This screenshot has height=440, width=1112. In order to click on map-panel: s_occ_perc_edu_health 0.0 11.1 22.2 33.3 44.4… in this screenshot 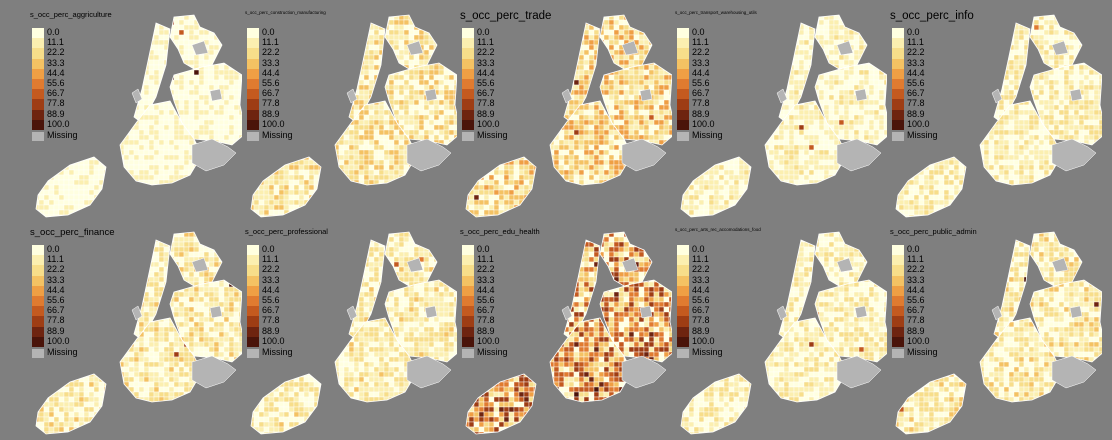, I will do `click(563, 329)`.